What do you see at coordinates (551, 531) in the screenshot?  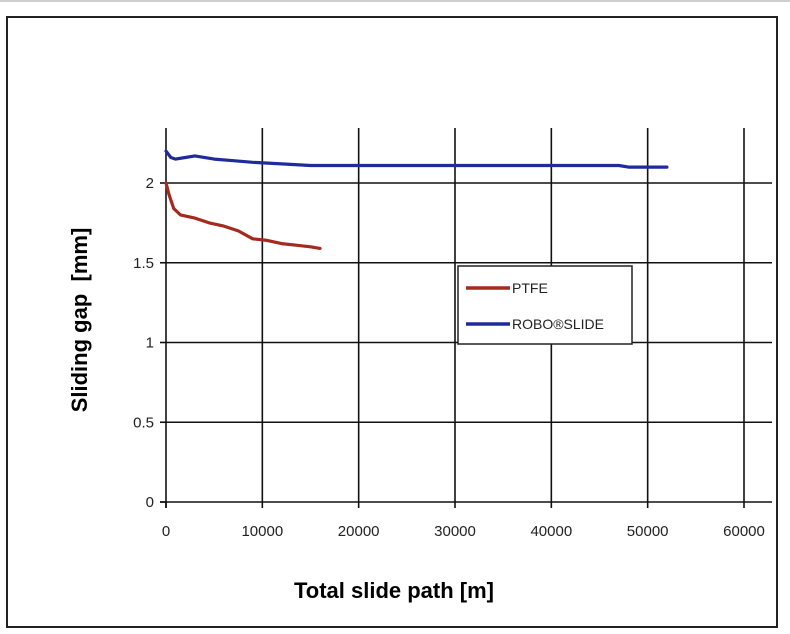 I see `x-tick-label: 40000` at bounding box center [551, 531].